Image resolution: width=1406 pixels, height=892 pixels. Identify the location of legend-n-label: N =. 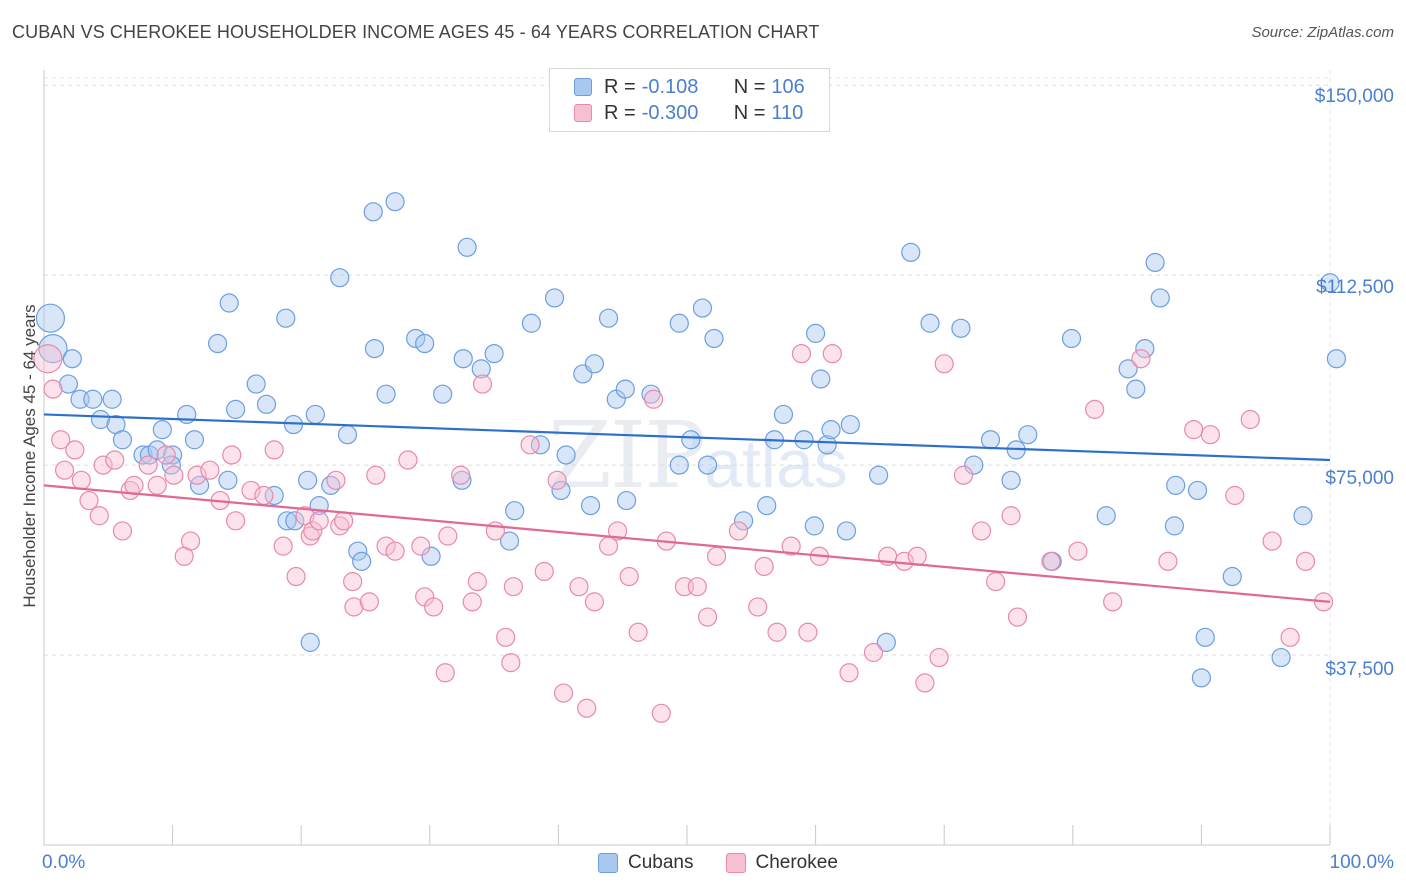
(749, 86).